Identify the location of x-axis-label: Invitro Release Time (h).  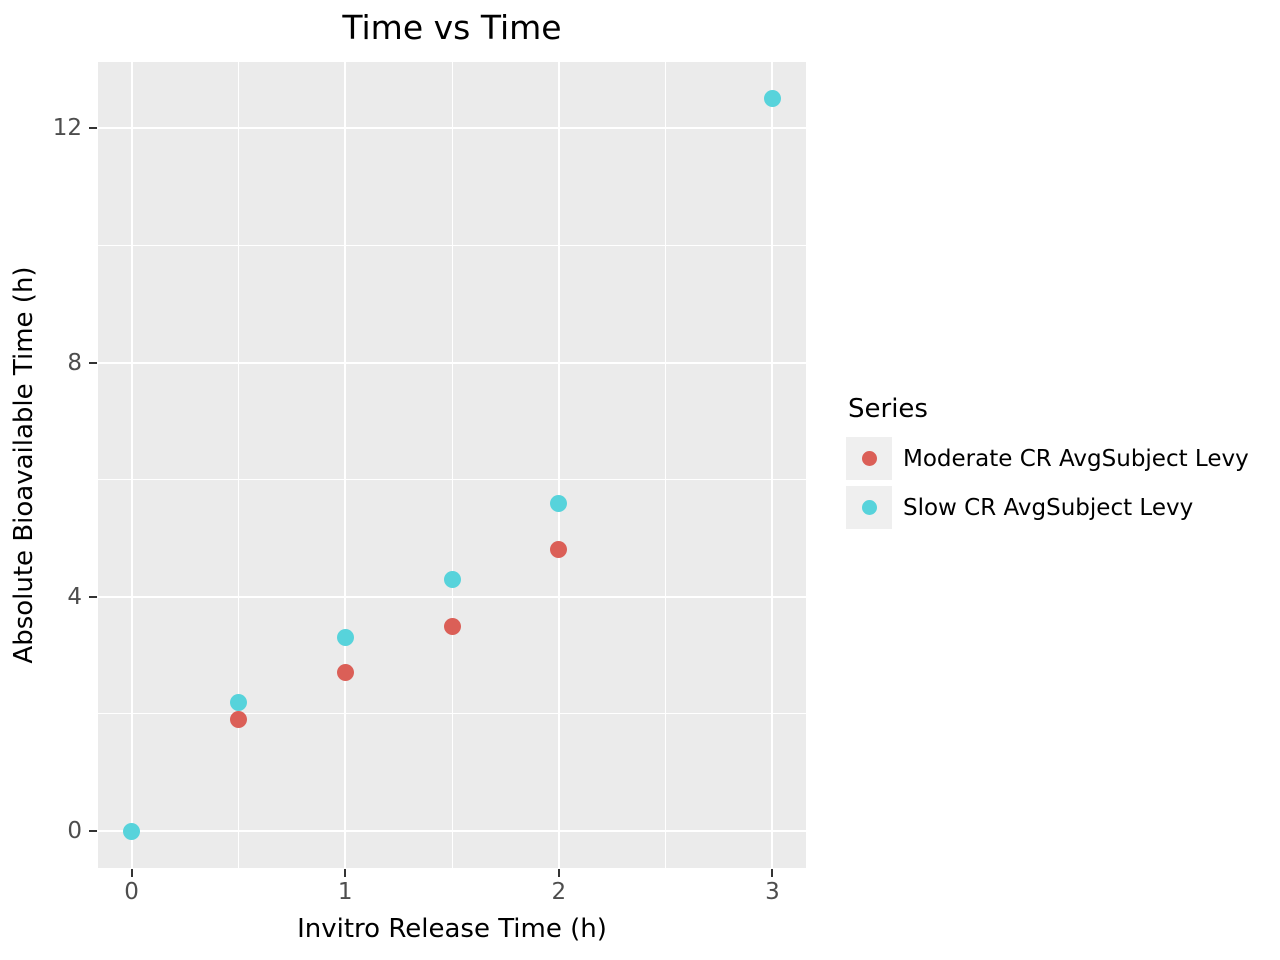
(452, 929).